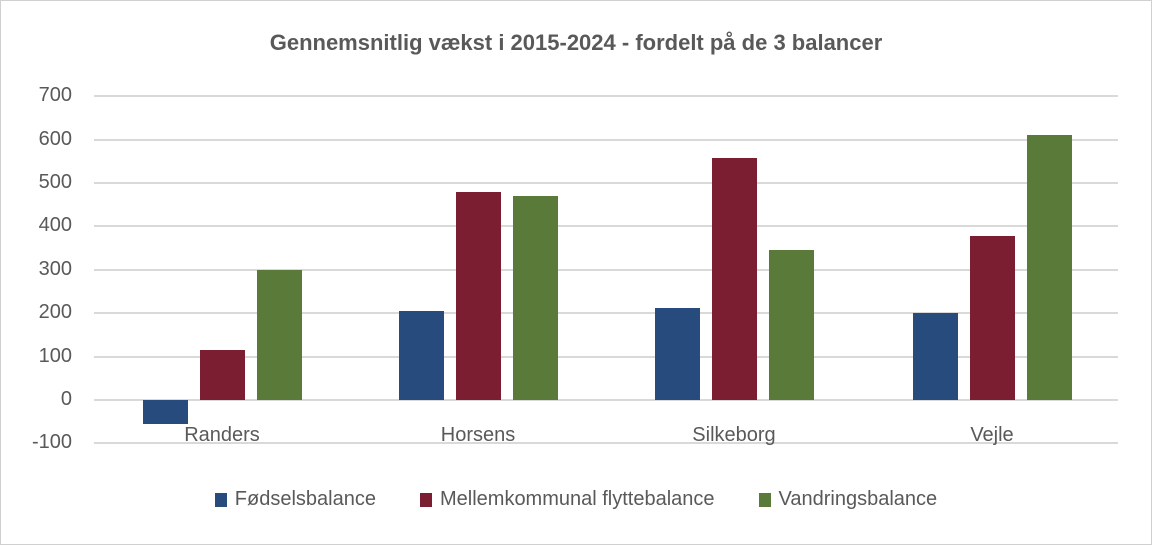 This screenshot has height=545, width=1152. Describe the element at coordinates (992, 435) in the screenshot. I see `x-category-label: Vejle` at that location.